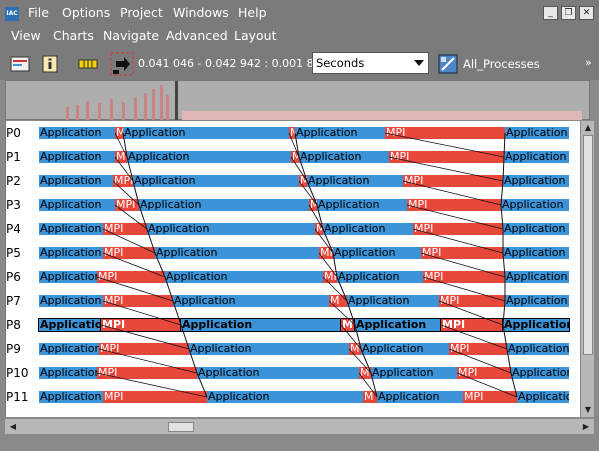  Describe the element at coordinates (86, 12) in the screenshot. I see `menu-options: Options` at that location.